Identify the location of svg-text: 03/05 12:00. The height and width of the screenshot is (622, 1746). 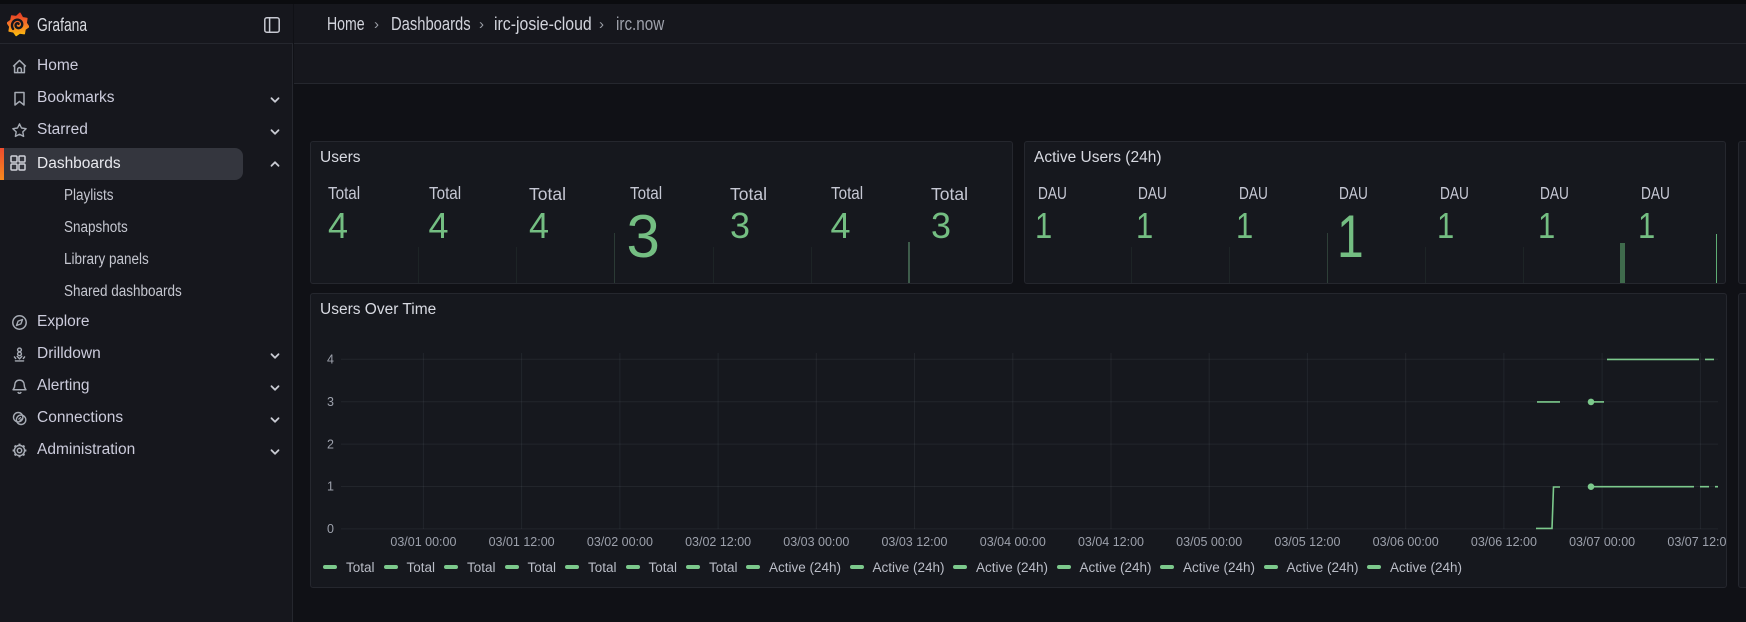
(1307, 542).